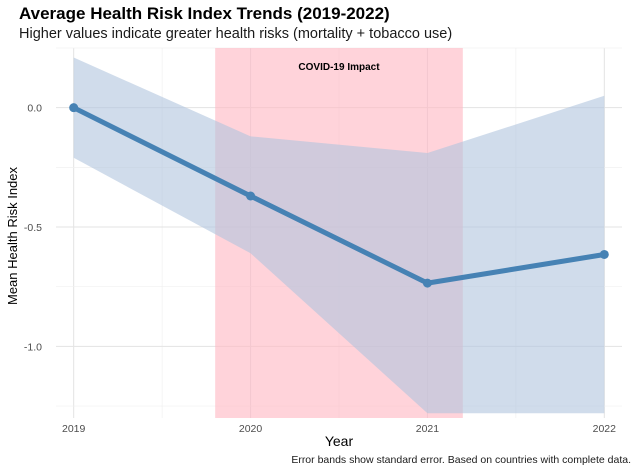  What do you see at coordinates (604, 254) in the screenshot?
I see `data-point-2022` at bounding box center [604, 254].